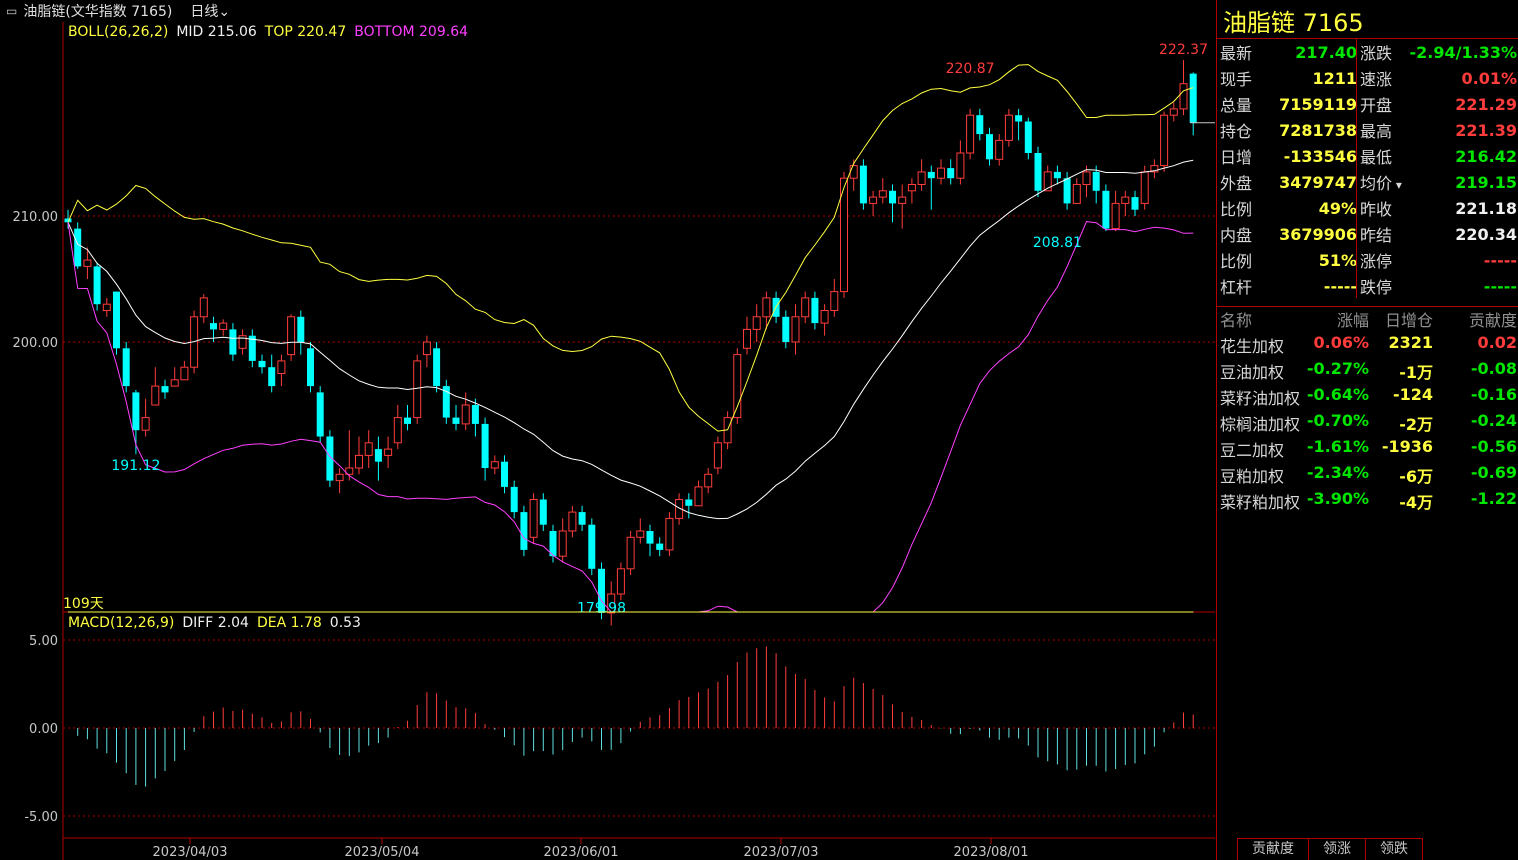 The height and width of the screenshot is (860, 1518). What do you see at coordinates (1486, 130) in the screenshot?
I see `quote-value: 221.39` at bounding box center [1486, 130].